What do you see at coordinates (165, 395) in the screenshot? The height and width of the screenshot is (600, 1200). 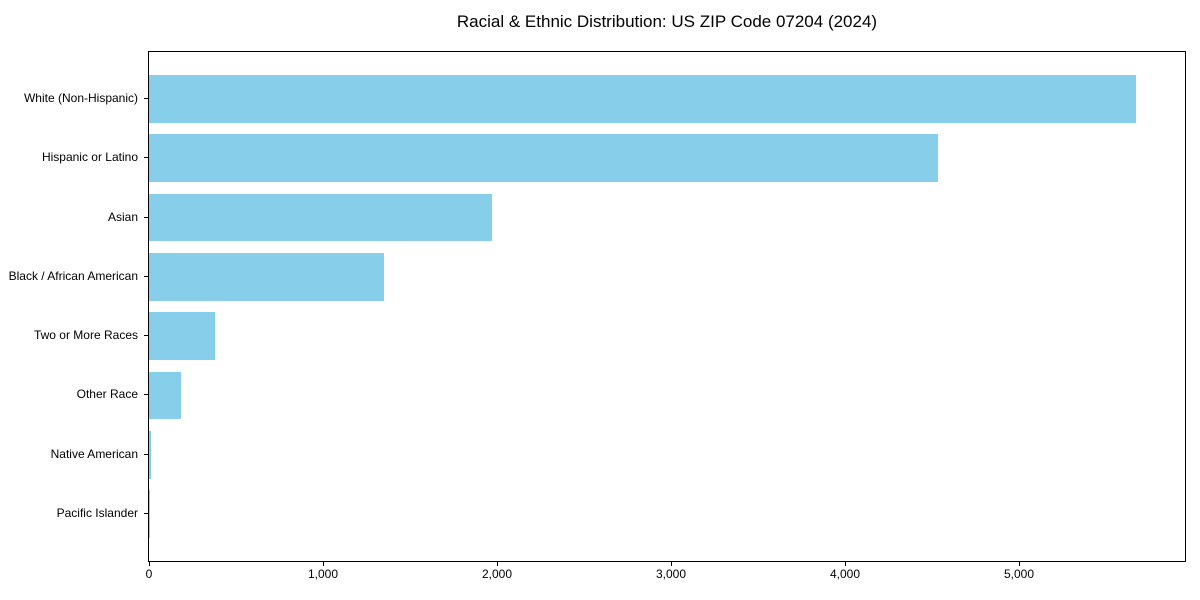 I see `bar-other-race` at bounding box center [165, 395].